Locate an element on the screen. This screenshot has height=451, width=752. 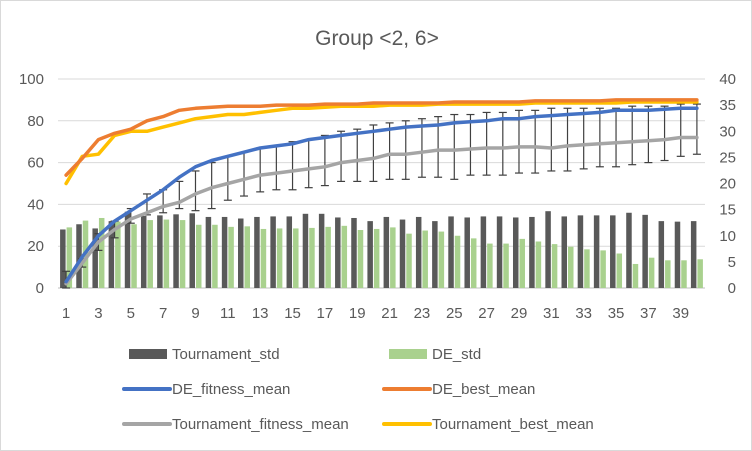
legend-item: Tournament_best_mean is located at coordinates (488, 424).